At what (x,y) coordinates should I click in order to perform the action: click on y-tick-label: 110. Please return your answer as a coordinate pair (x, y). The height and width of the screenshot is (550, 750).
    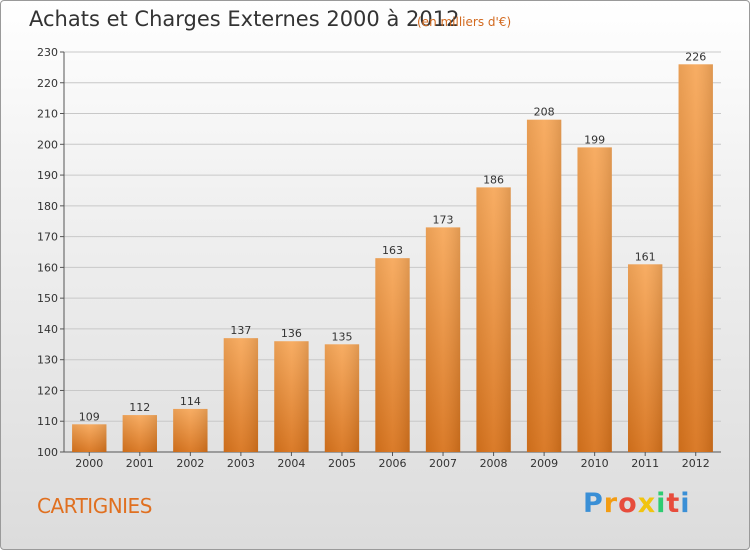
    Looking at the image, I should click on (47, 421).